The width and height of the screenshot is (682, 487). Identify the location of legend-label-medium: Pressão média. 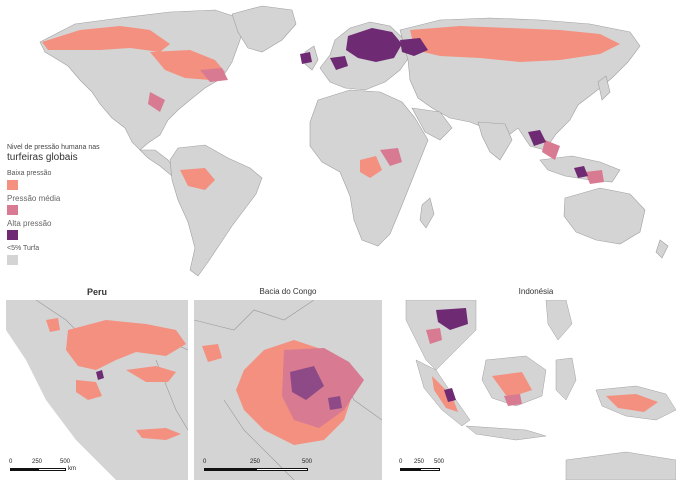
(34, 198).